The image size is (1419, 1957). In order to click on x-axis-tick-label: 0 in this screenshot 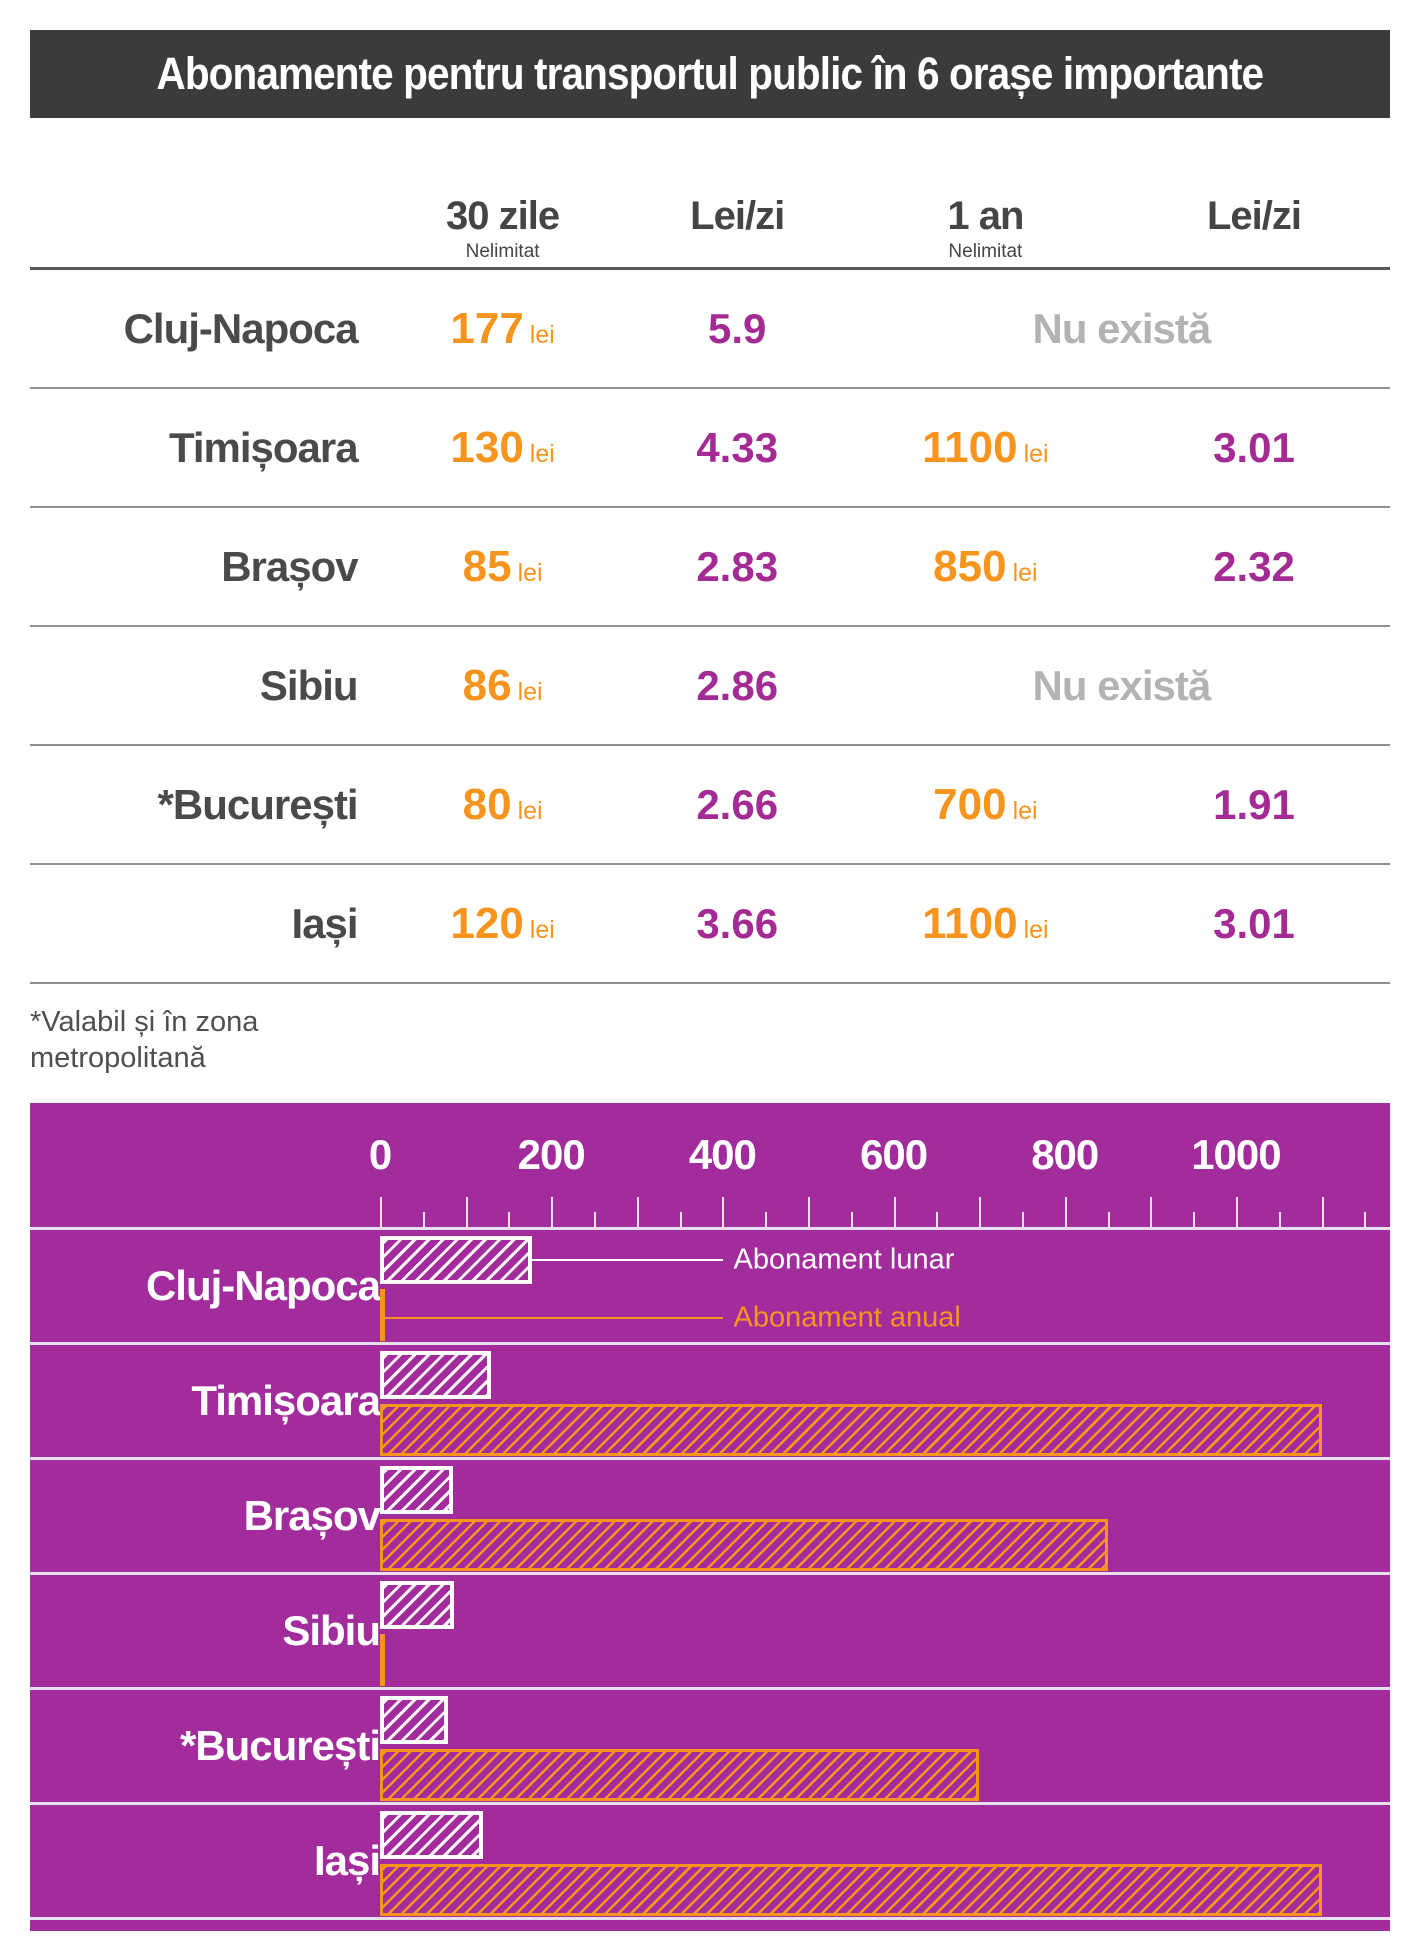, I will do `click(380, 1154)`.